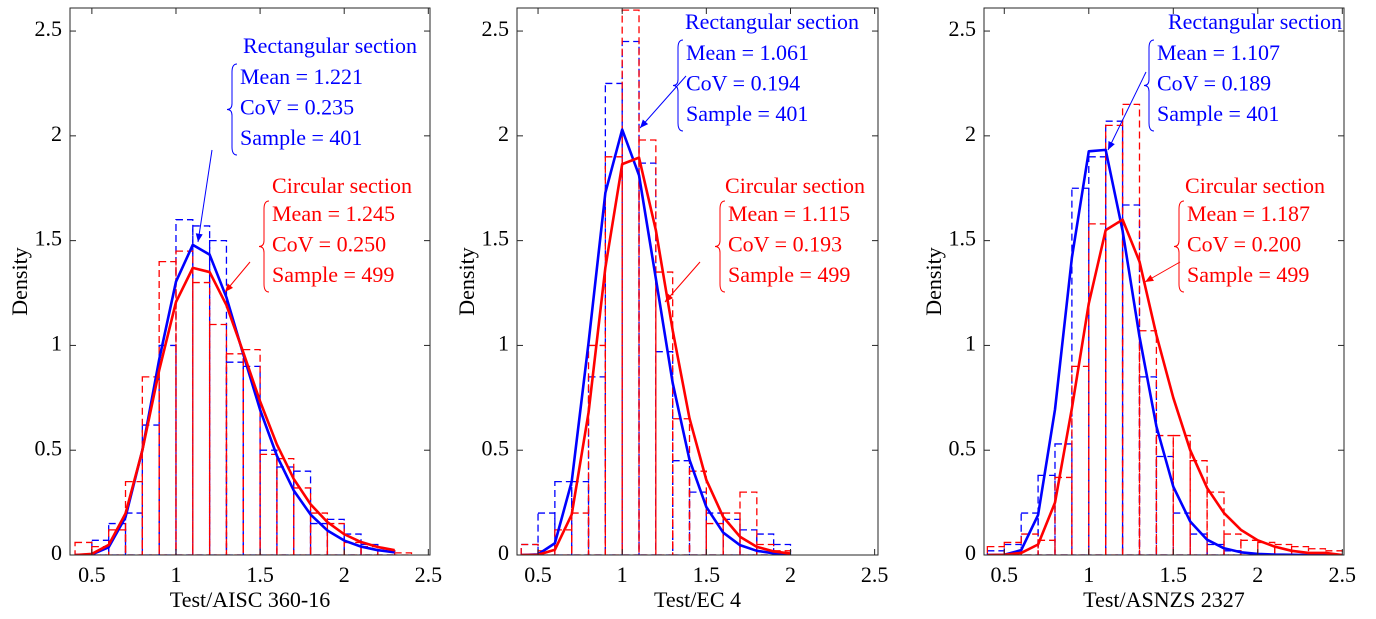 This screenshot has height=619, width=1376. What do you see at coordinates (49, 447) in the screenshot?
I see `y-tick-label: 0.5` at bounding box center [49, 447].